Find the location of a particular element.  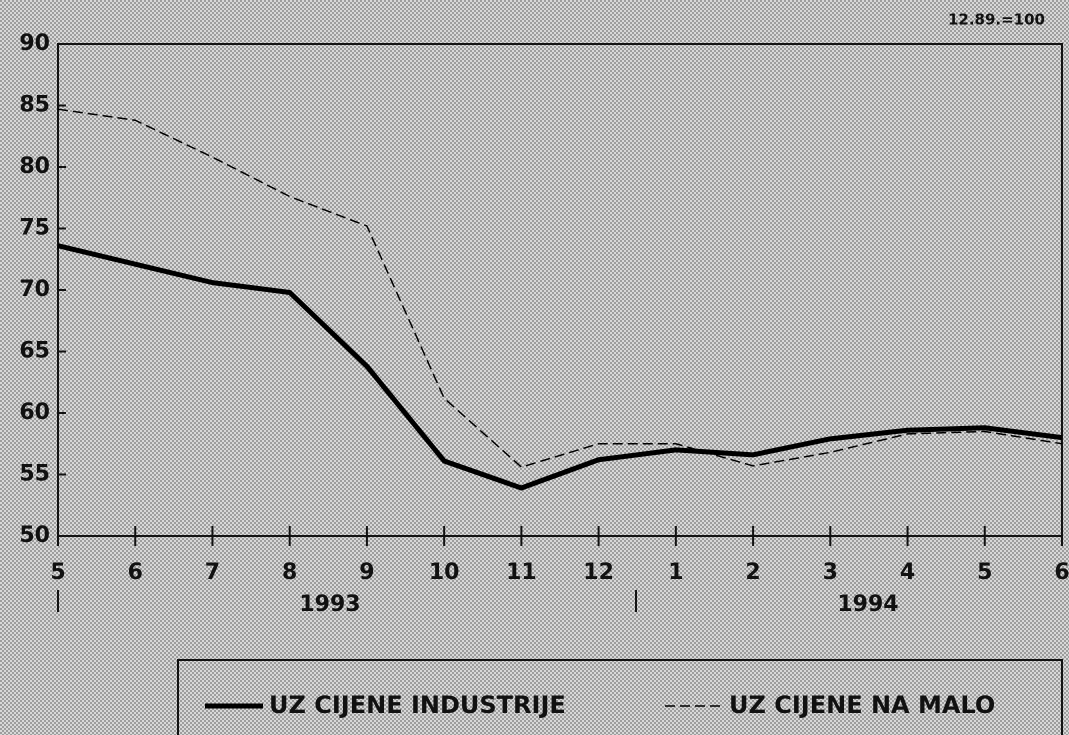

y-tick-label: 80 is located at coordinates (34, 166).